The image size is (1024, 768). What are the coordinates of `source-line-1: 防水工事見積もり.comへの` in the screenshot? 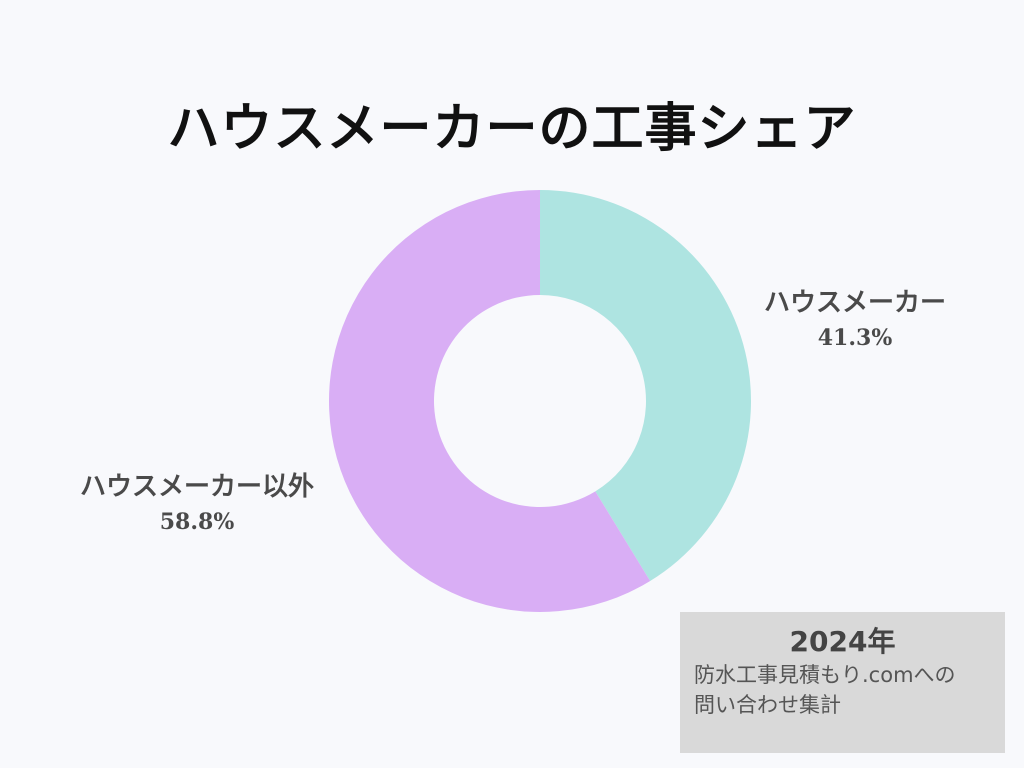 It's located at (825, 675).